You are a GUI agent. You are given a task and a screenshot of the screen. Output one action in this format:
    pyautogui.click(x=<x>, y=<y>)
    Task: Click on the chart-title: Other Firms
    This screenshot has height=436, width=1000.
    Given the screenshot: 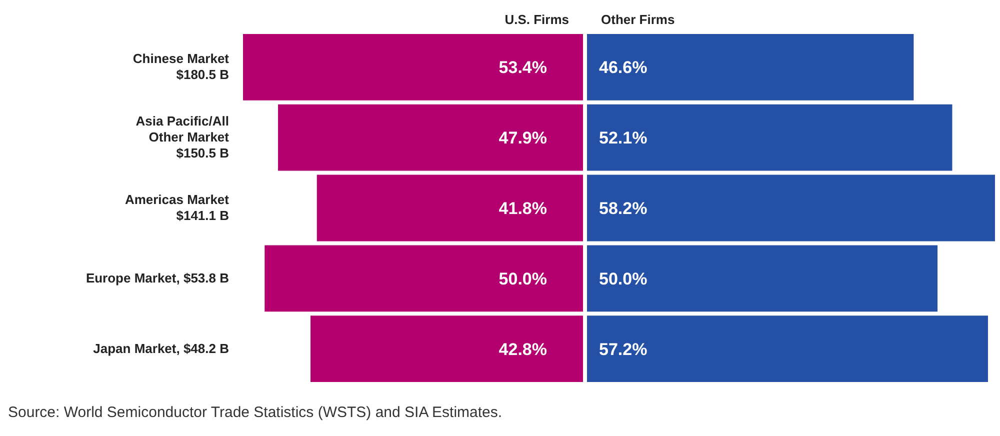 What is the action you would take?
    pyautogui.click(x=638, y=20)
    